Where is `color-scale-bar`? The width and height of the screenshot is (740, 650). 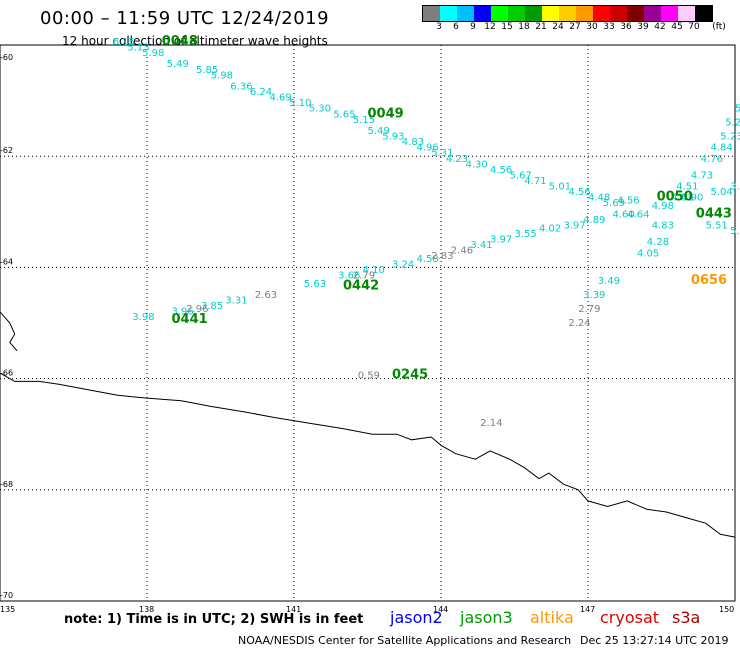
color-scale-bar is located at coordinates (567, 13).